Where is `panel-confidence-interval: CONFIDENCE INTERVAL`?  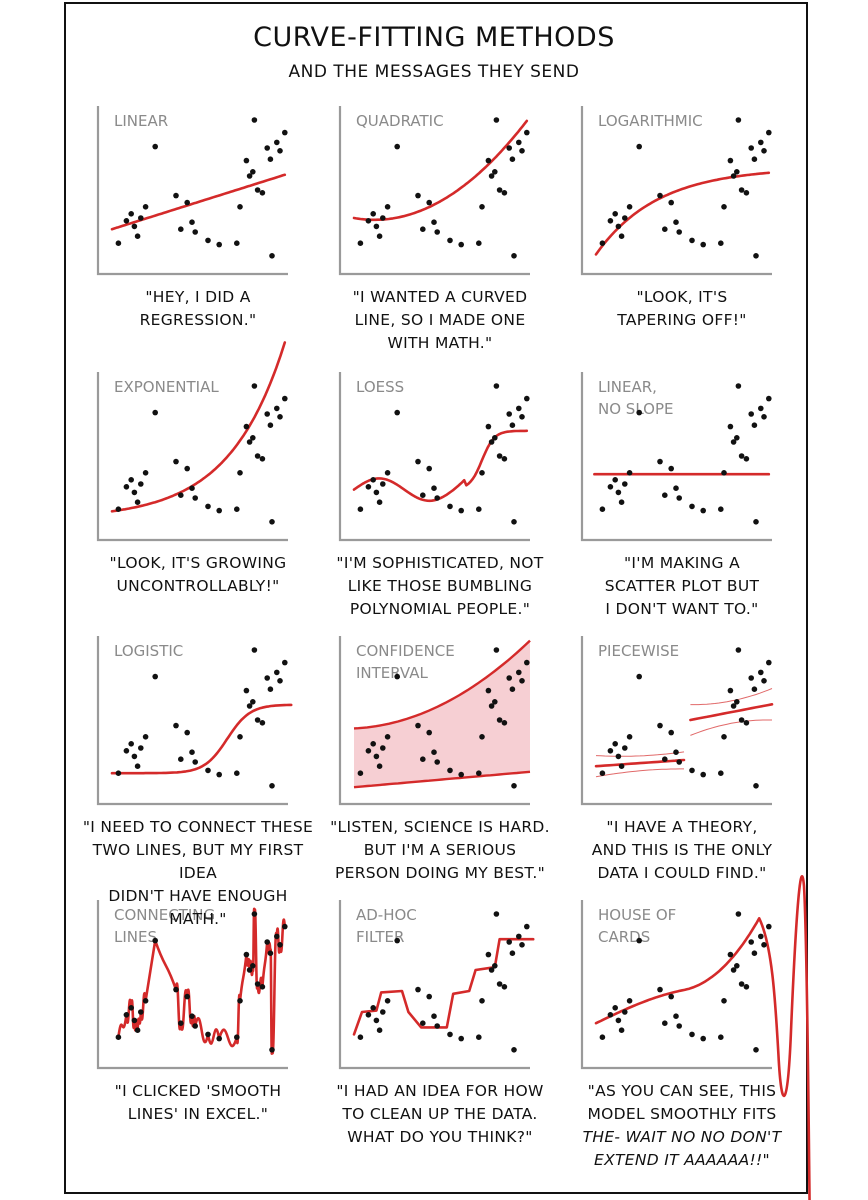 panel-confidence-interval: CONFIDENCE INTERVAL is located at coordinates (434, 721).